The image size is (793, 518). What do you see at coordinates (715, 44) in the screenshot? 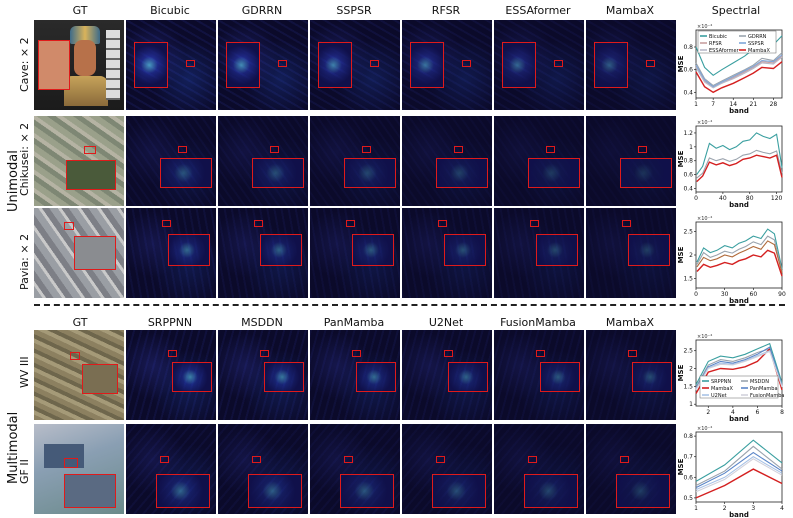
I see `legend-entry: RFSR` at bounding box center [715, 44].